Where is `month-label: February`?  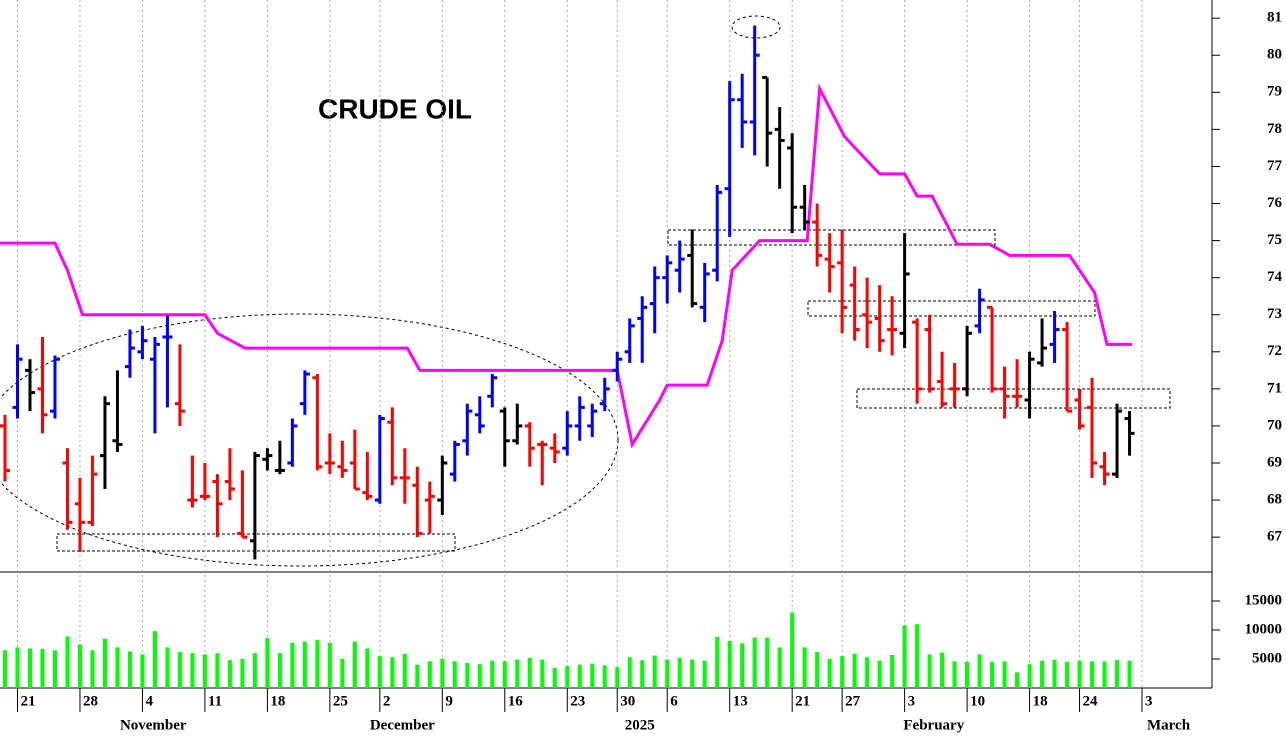
month-label: February is located at coordinates (933, 725).